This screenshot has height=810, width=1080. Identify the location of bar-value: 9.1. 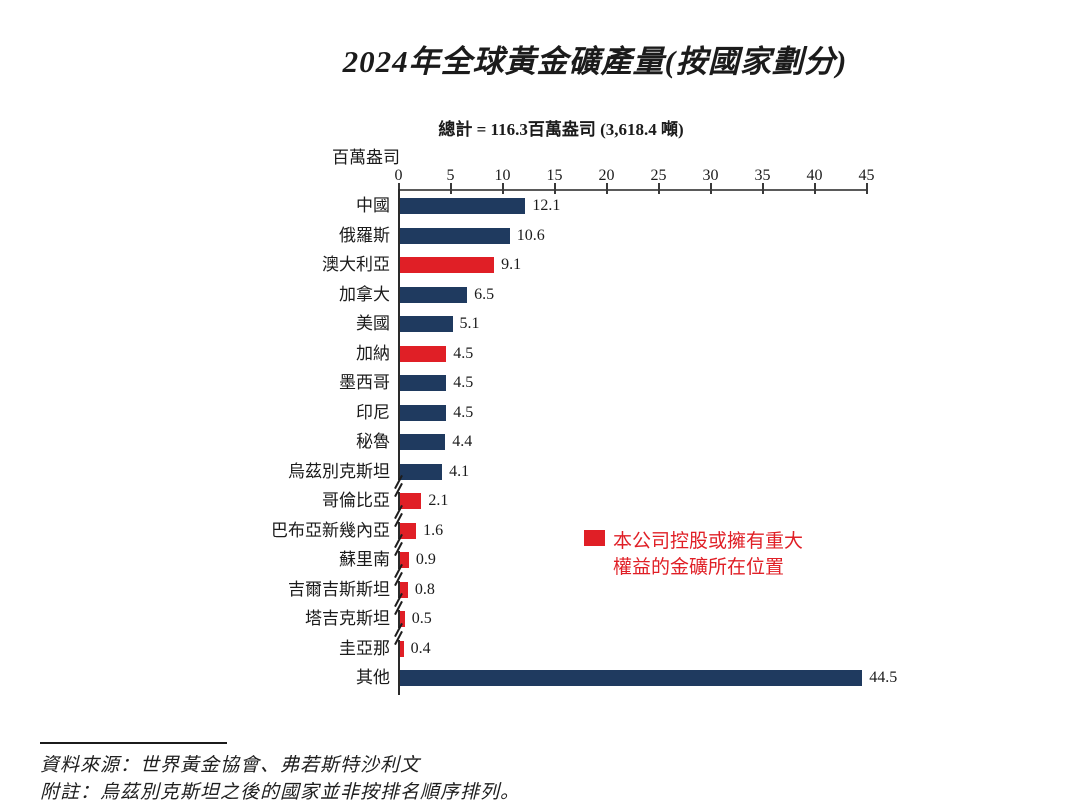
(511, 264).